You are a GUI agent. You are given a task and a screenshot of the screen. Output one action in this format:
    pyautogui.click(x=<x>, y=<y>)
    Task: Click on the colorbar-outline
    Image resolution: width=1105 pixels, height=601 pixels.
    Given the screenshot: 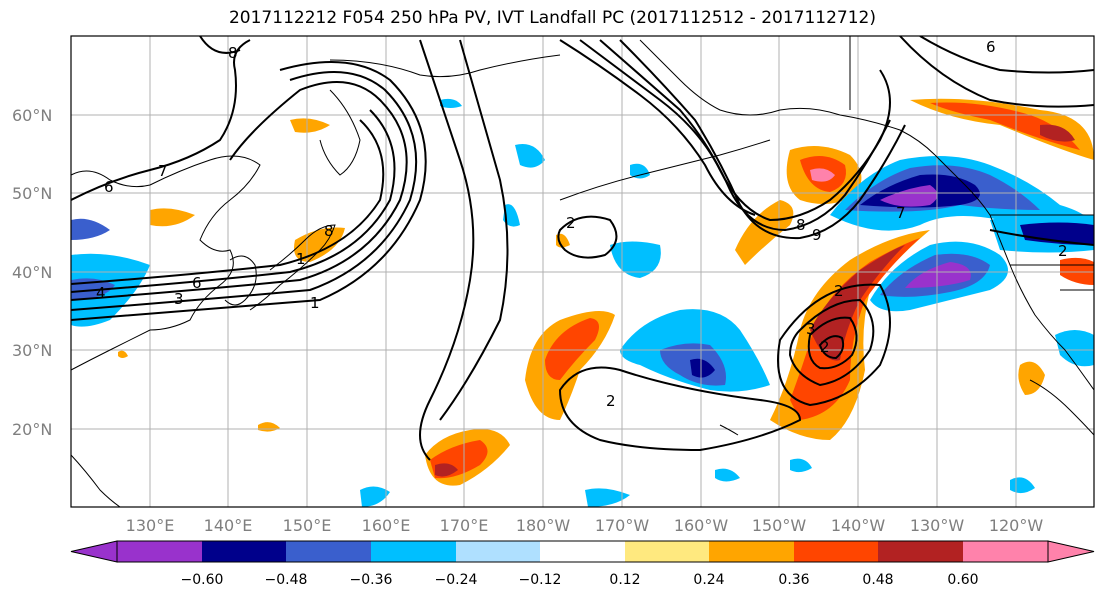 What is the action you would take?
    pyautogui.click(x=582, y=551)
    